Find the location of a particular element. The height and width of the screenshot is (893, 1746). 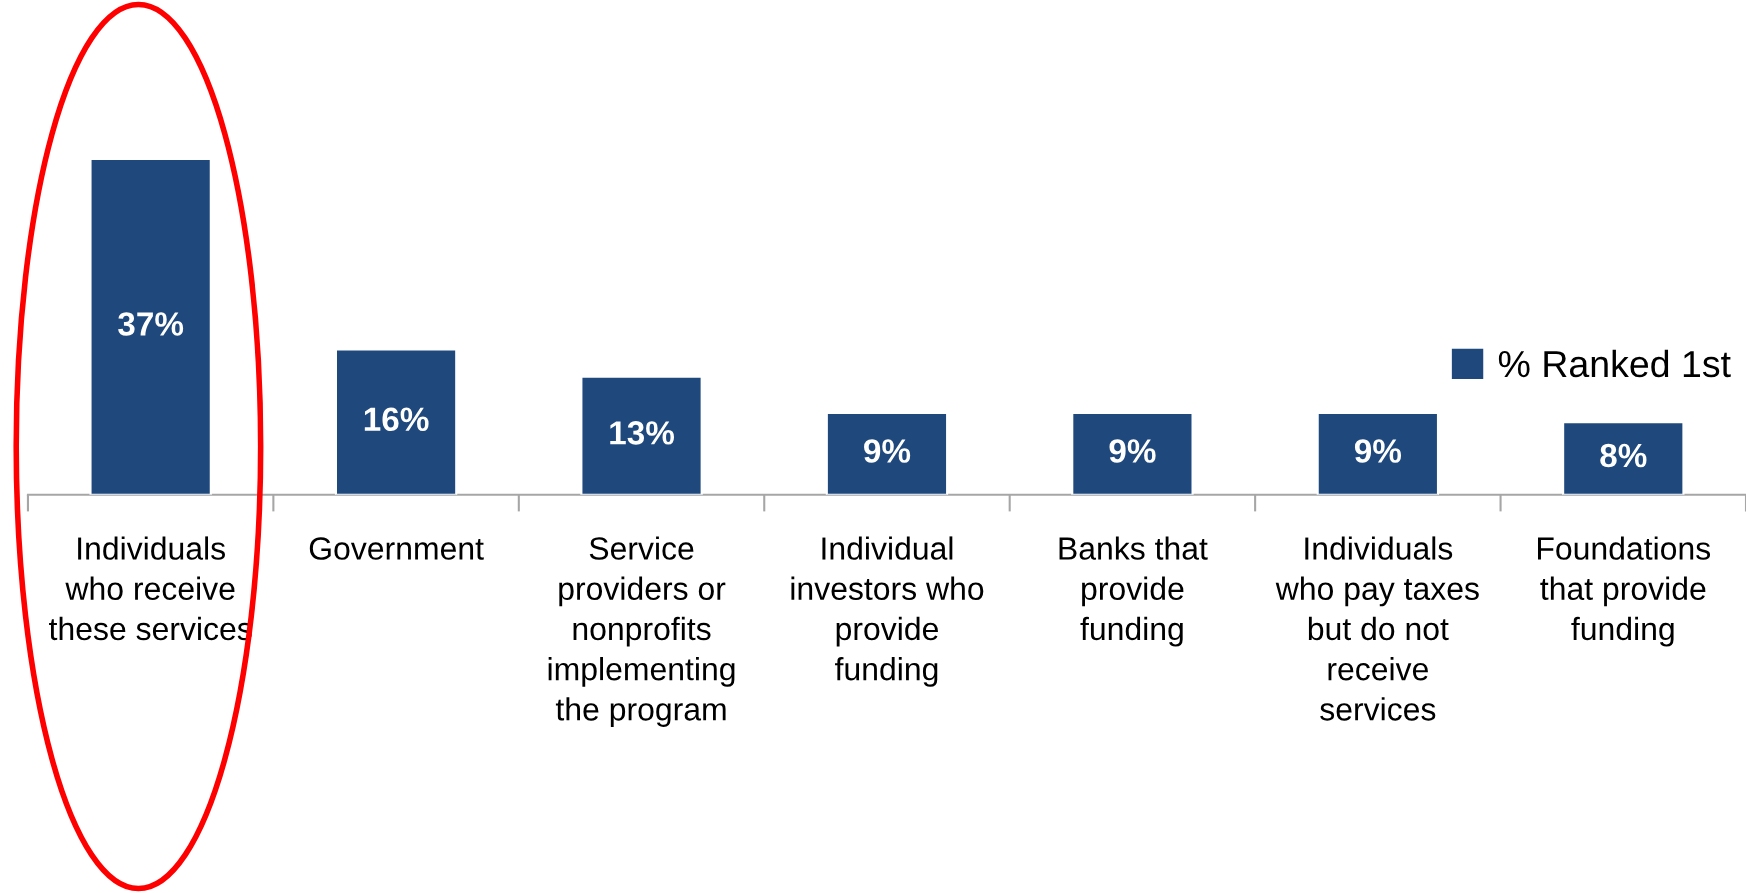

data-label: 16% is located at coordinates (396, 419).